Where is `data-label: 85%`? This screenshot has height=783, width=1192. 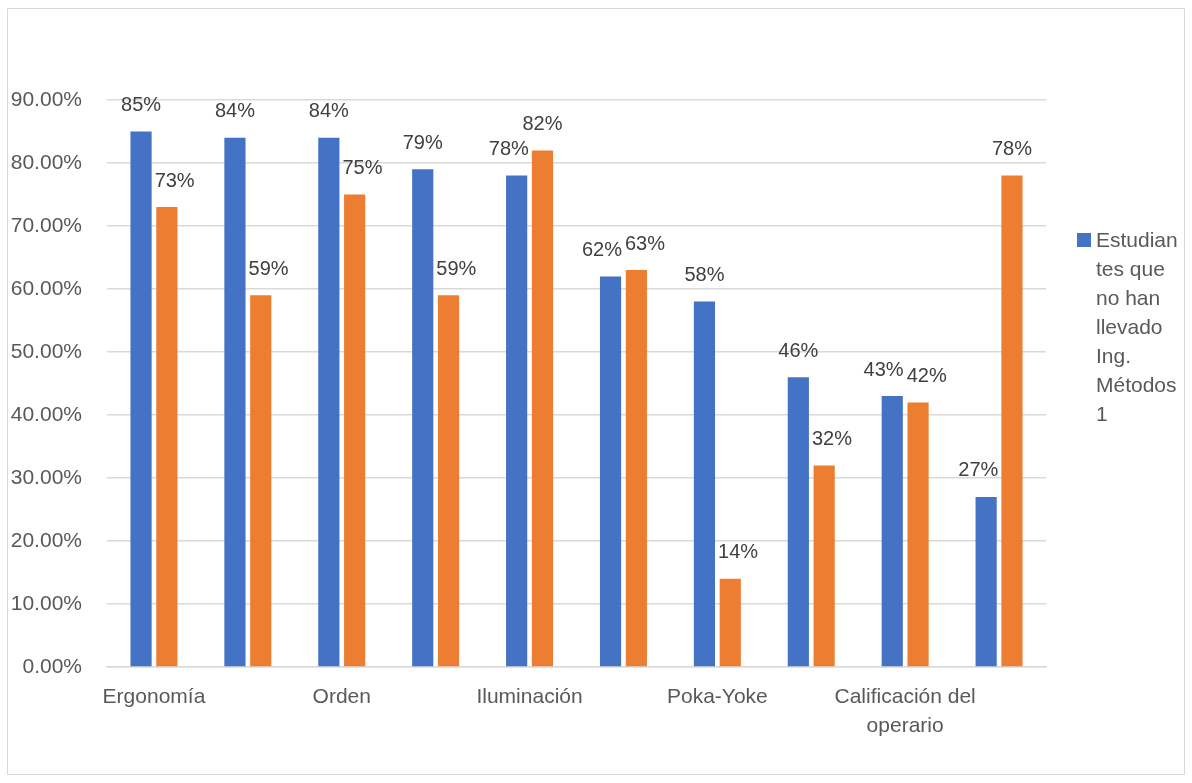 data-label: 85% is located at coordinates (141, 104).